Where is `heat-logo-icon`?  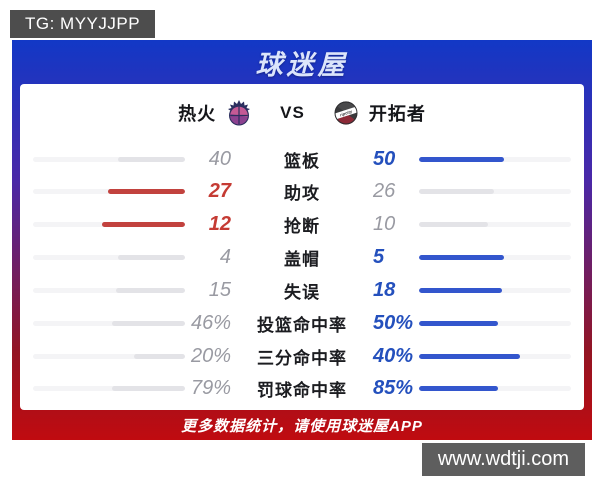
heat-logo-icon is located at coordinates (239, 113).